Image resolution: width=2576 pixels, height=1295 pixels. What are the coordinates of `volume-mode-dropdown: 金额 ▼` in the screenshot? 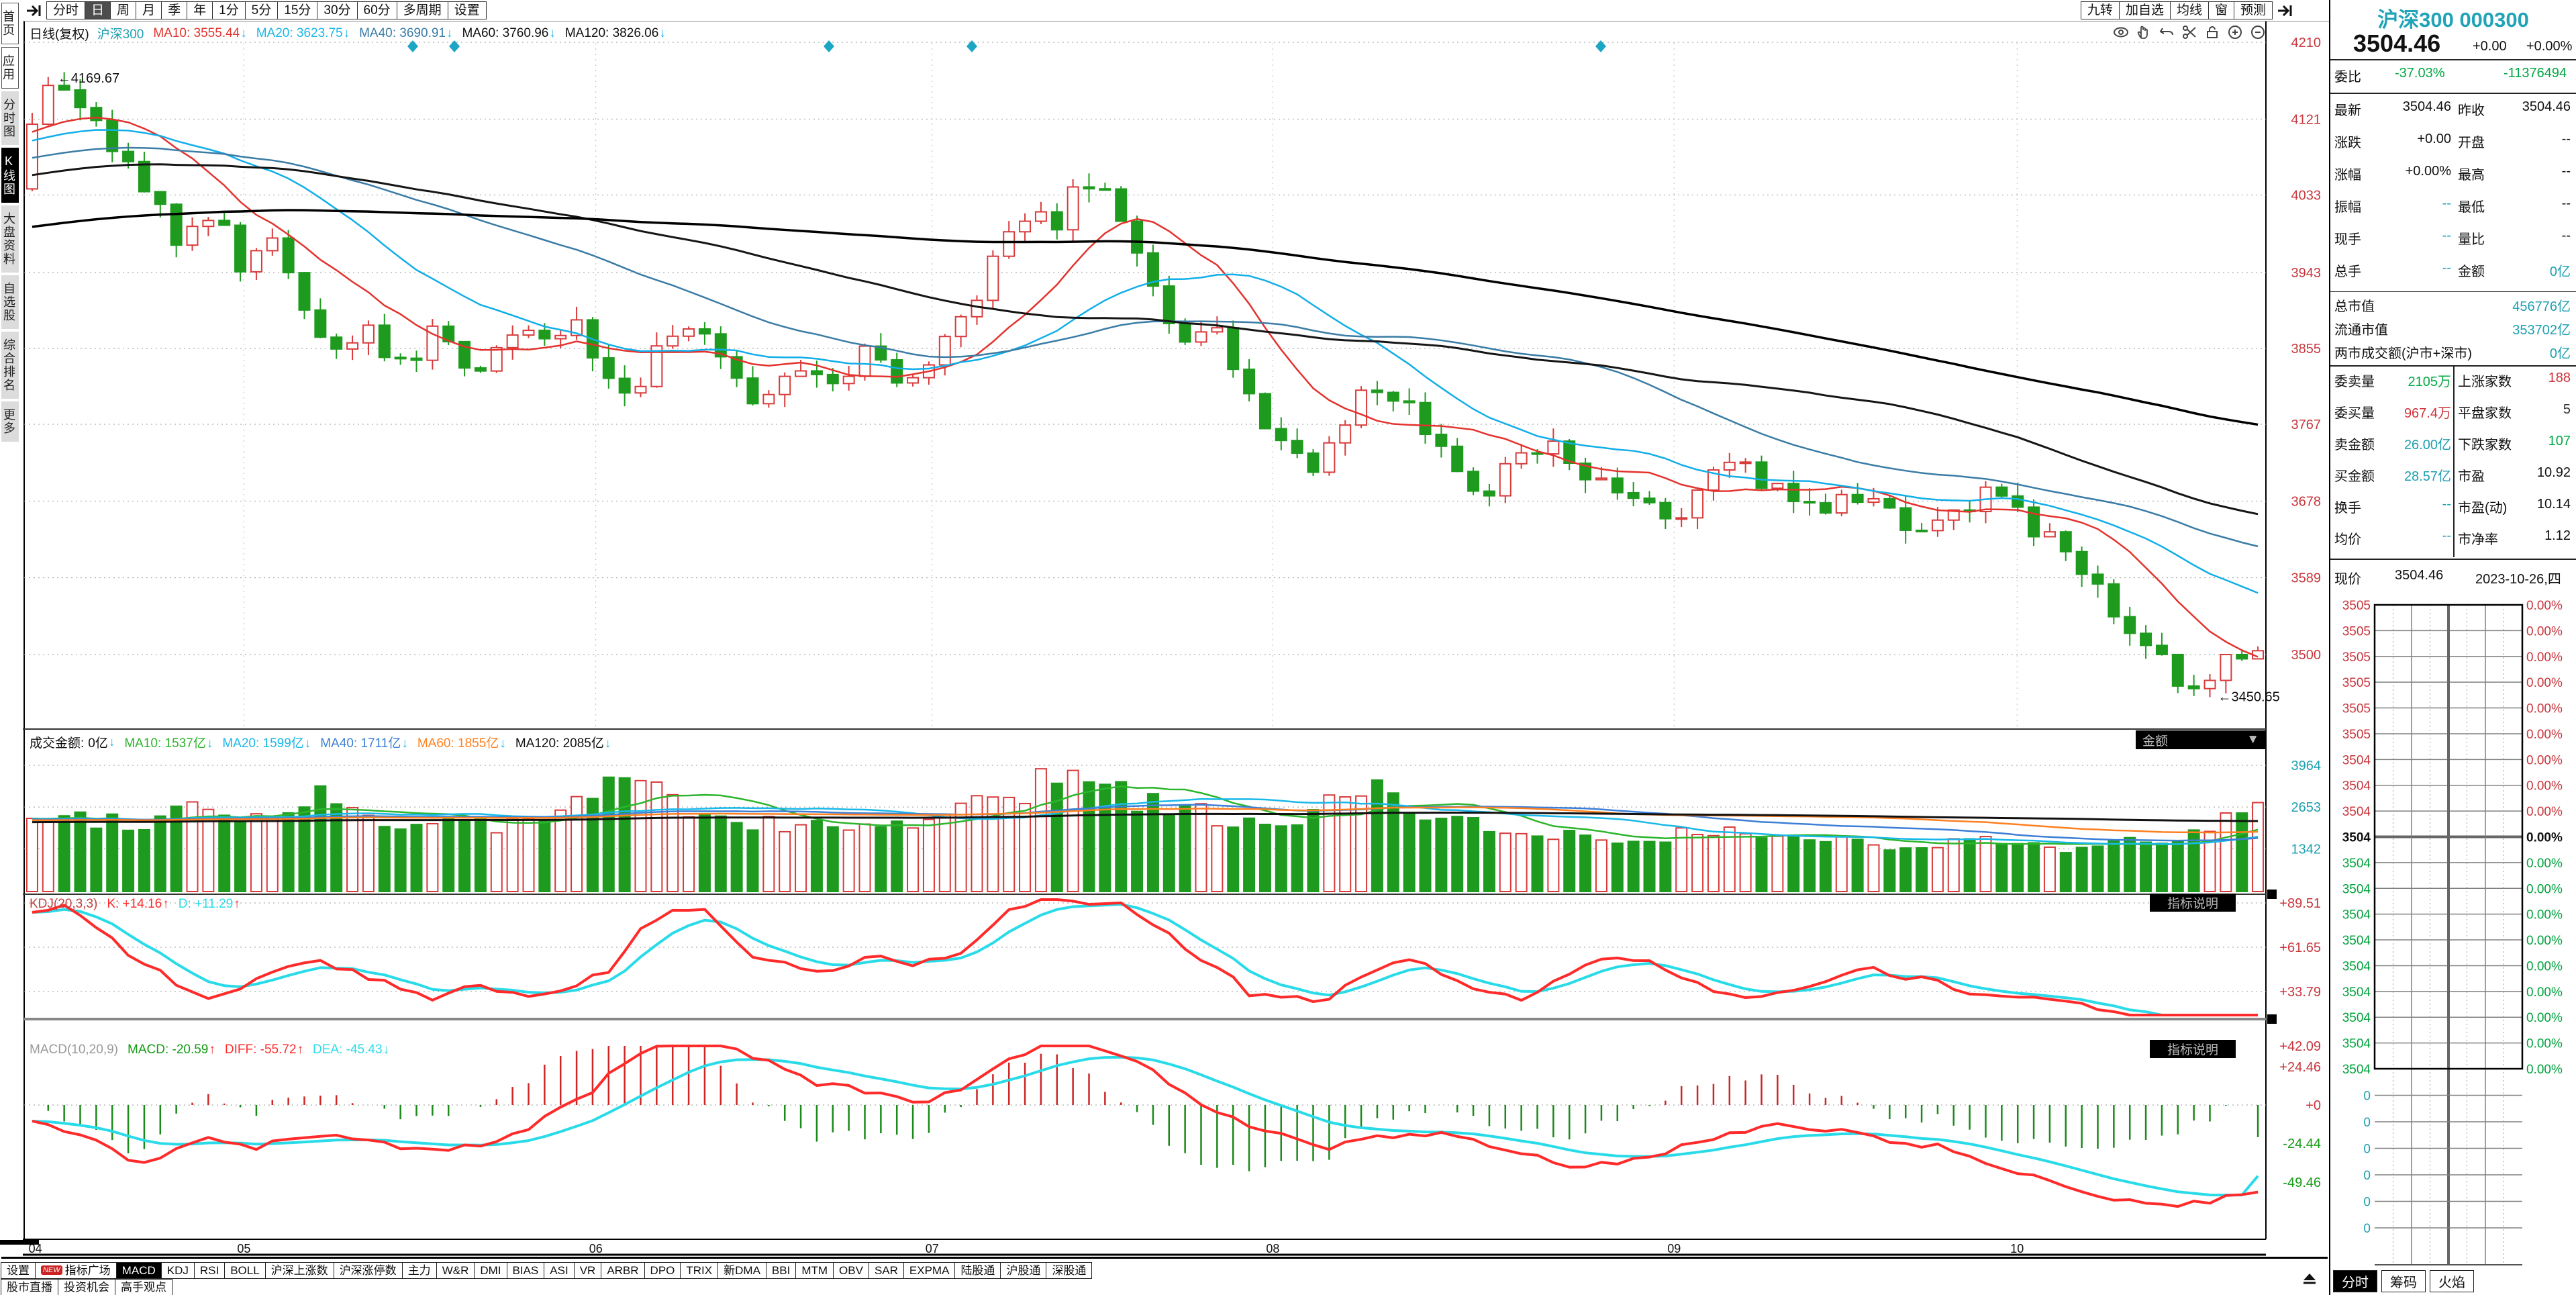 It's located at (2201, 740).